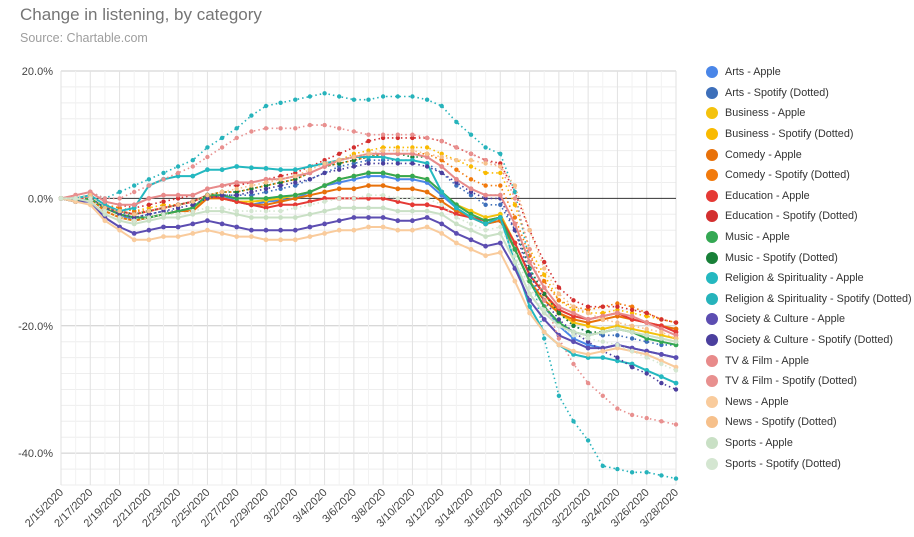 This screenshot has width=914, height=537. What do you see at coordinates (781, 422) in the screenshot?
I see `legend-label: News - Spotify (Dotted)` at bounding box center [781, 422].